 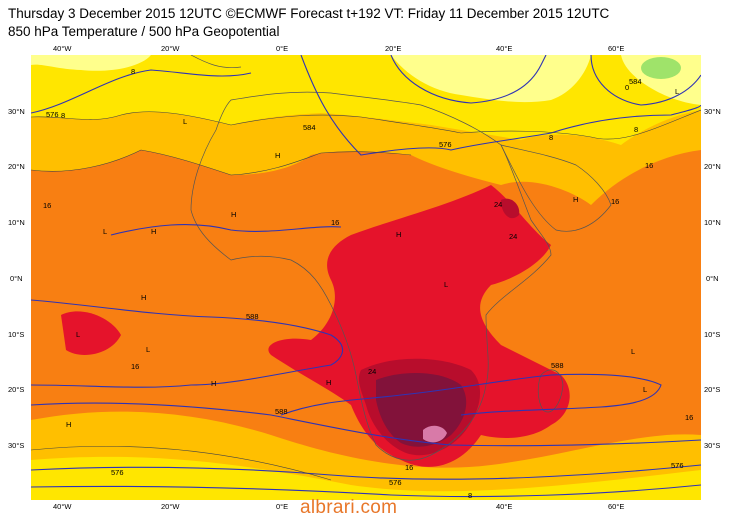 I want to click on geopotential-contour-north-east, so click(x=645, y=80).